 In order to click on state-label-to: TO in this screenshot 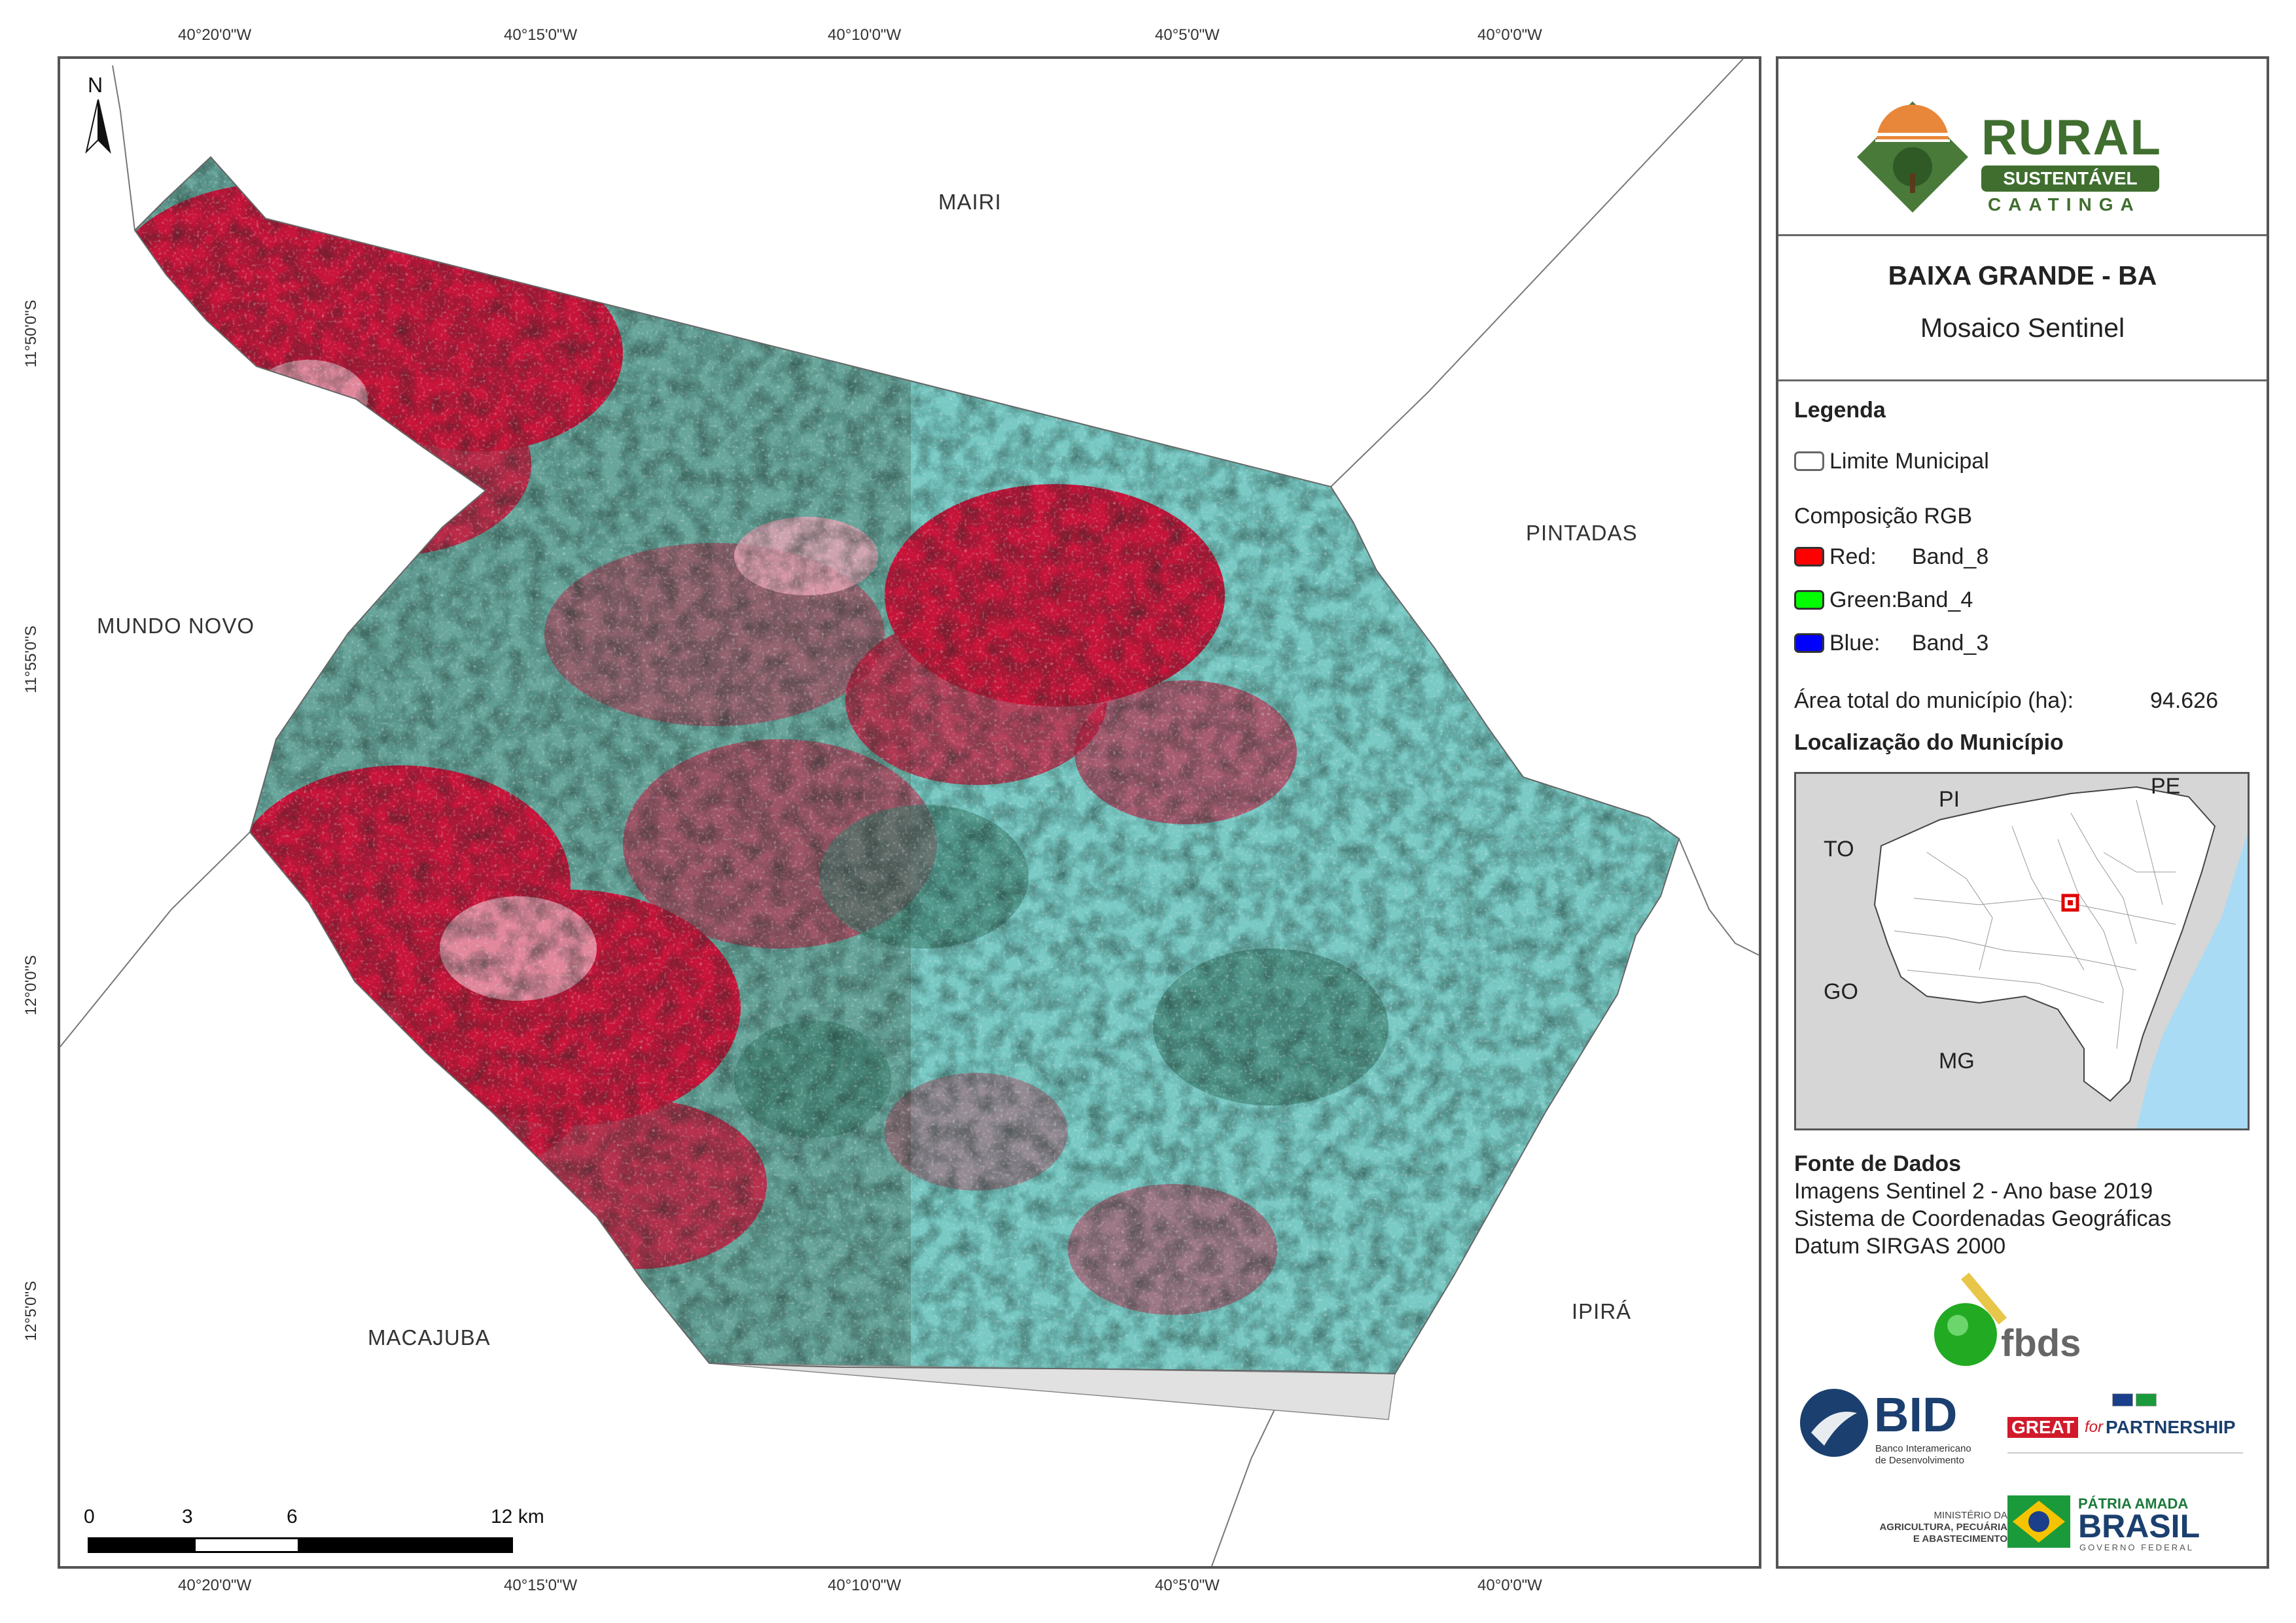, I will do `click(1839, 850)`.